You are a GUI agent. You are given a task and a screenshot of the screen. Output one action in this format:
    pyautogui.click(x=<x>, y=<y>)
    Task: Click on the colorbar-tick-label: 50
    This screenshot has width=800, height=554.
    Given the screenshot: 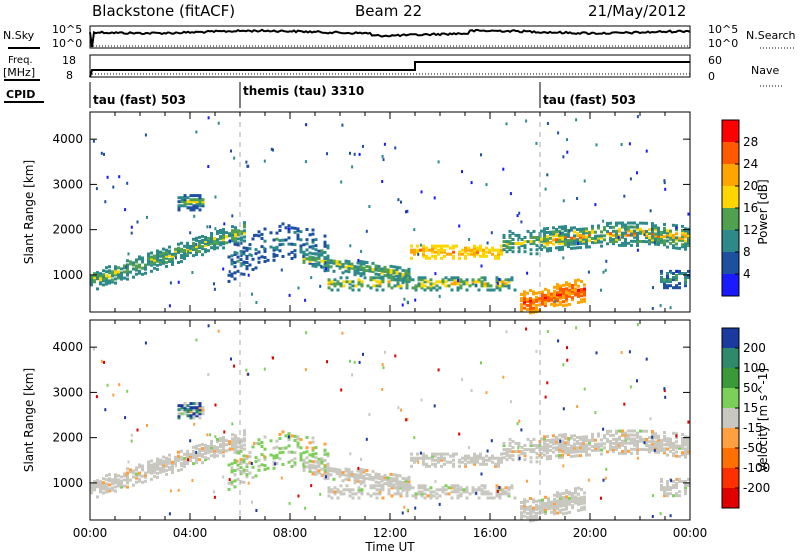 What is the action you would take?
    pyautogui.click(x=750, y=388)
    